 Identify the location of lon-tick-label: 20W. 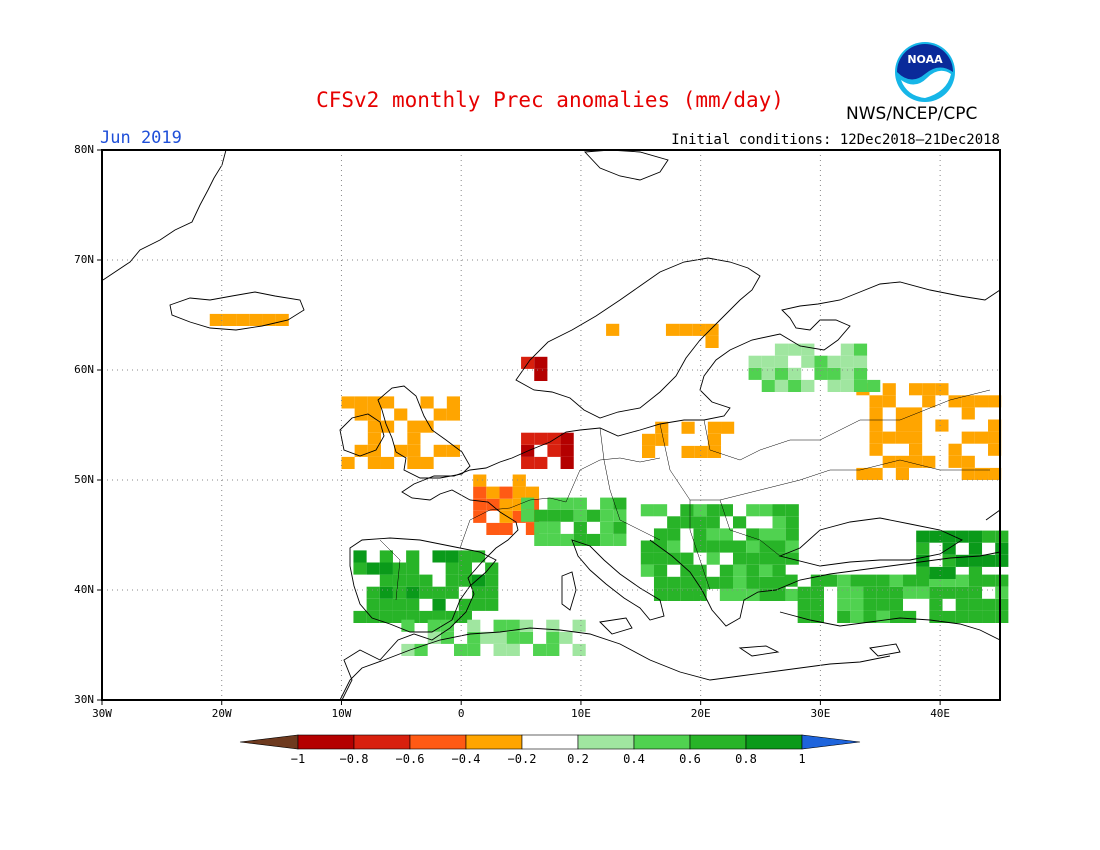
(221, 713).